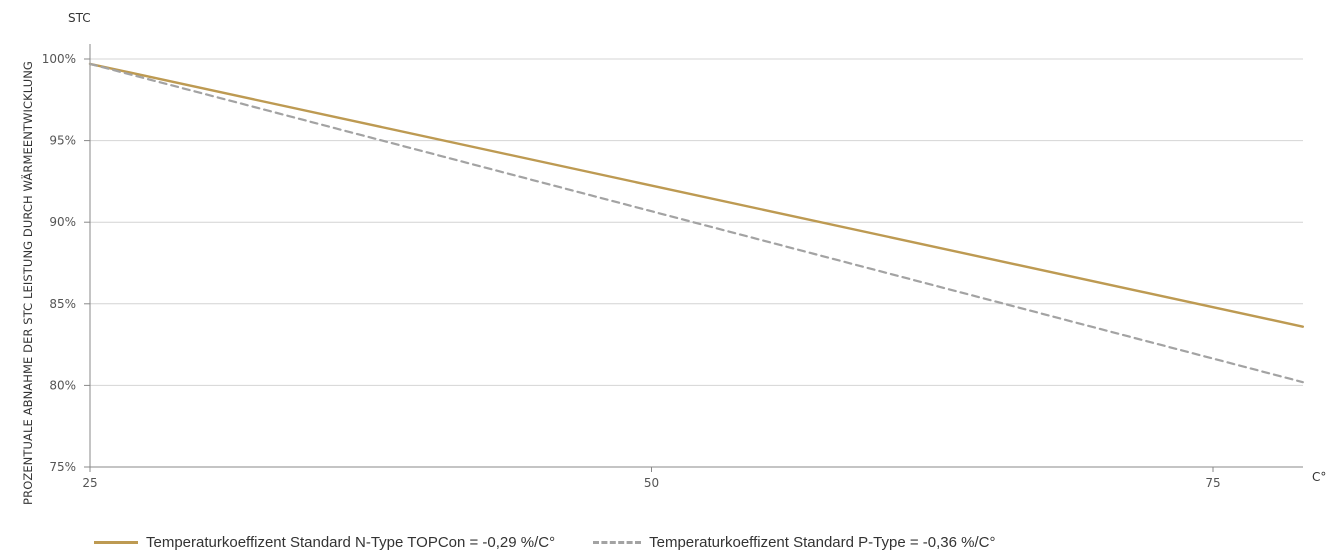 This screenshot has height=554, width=1333. I want to click on x-tick-label-50: 50, so click(651, 483).